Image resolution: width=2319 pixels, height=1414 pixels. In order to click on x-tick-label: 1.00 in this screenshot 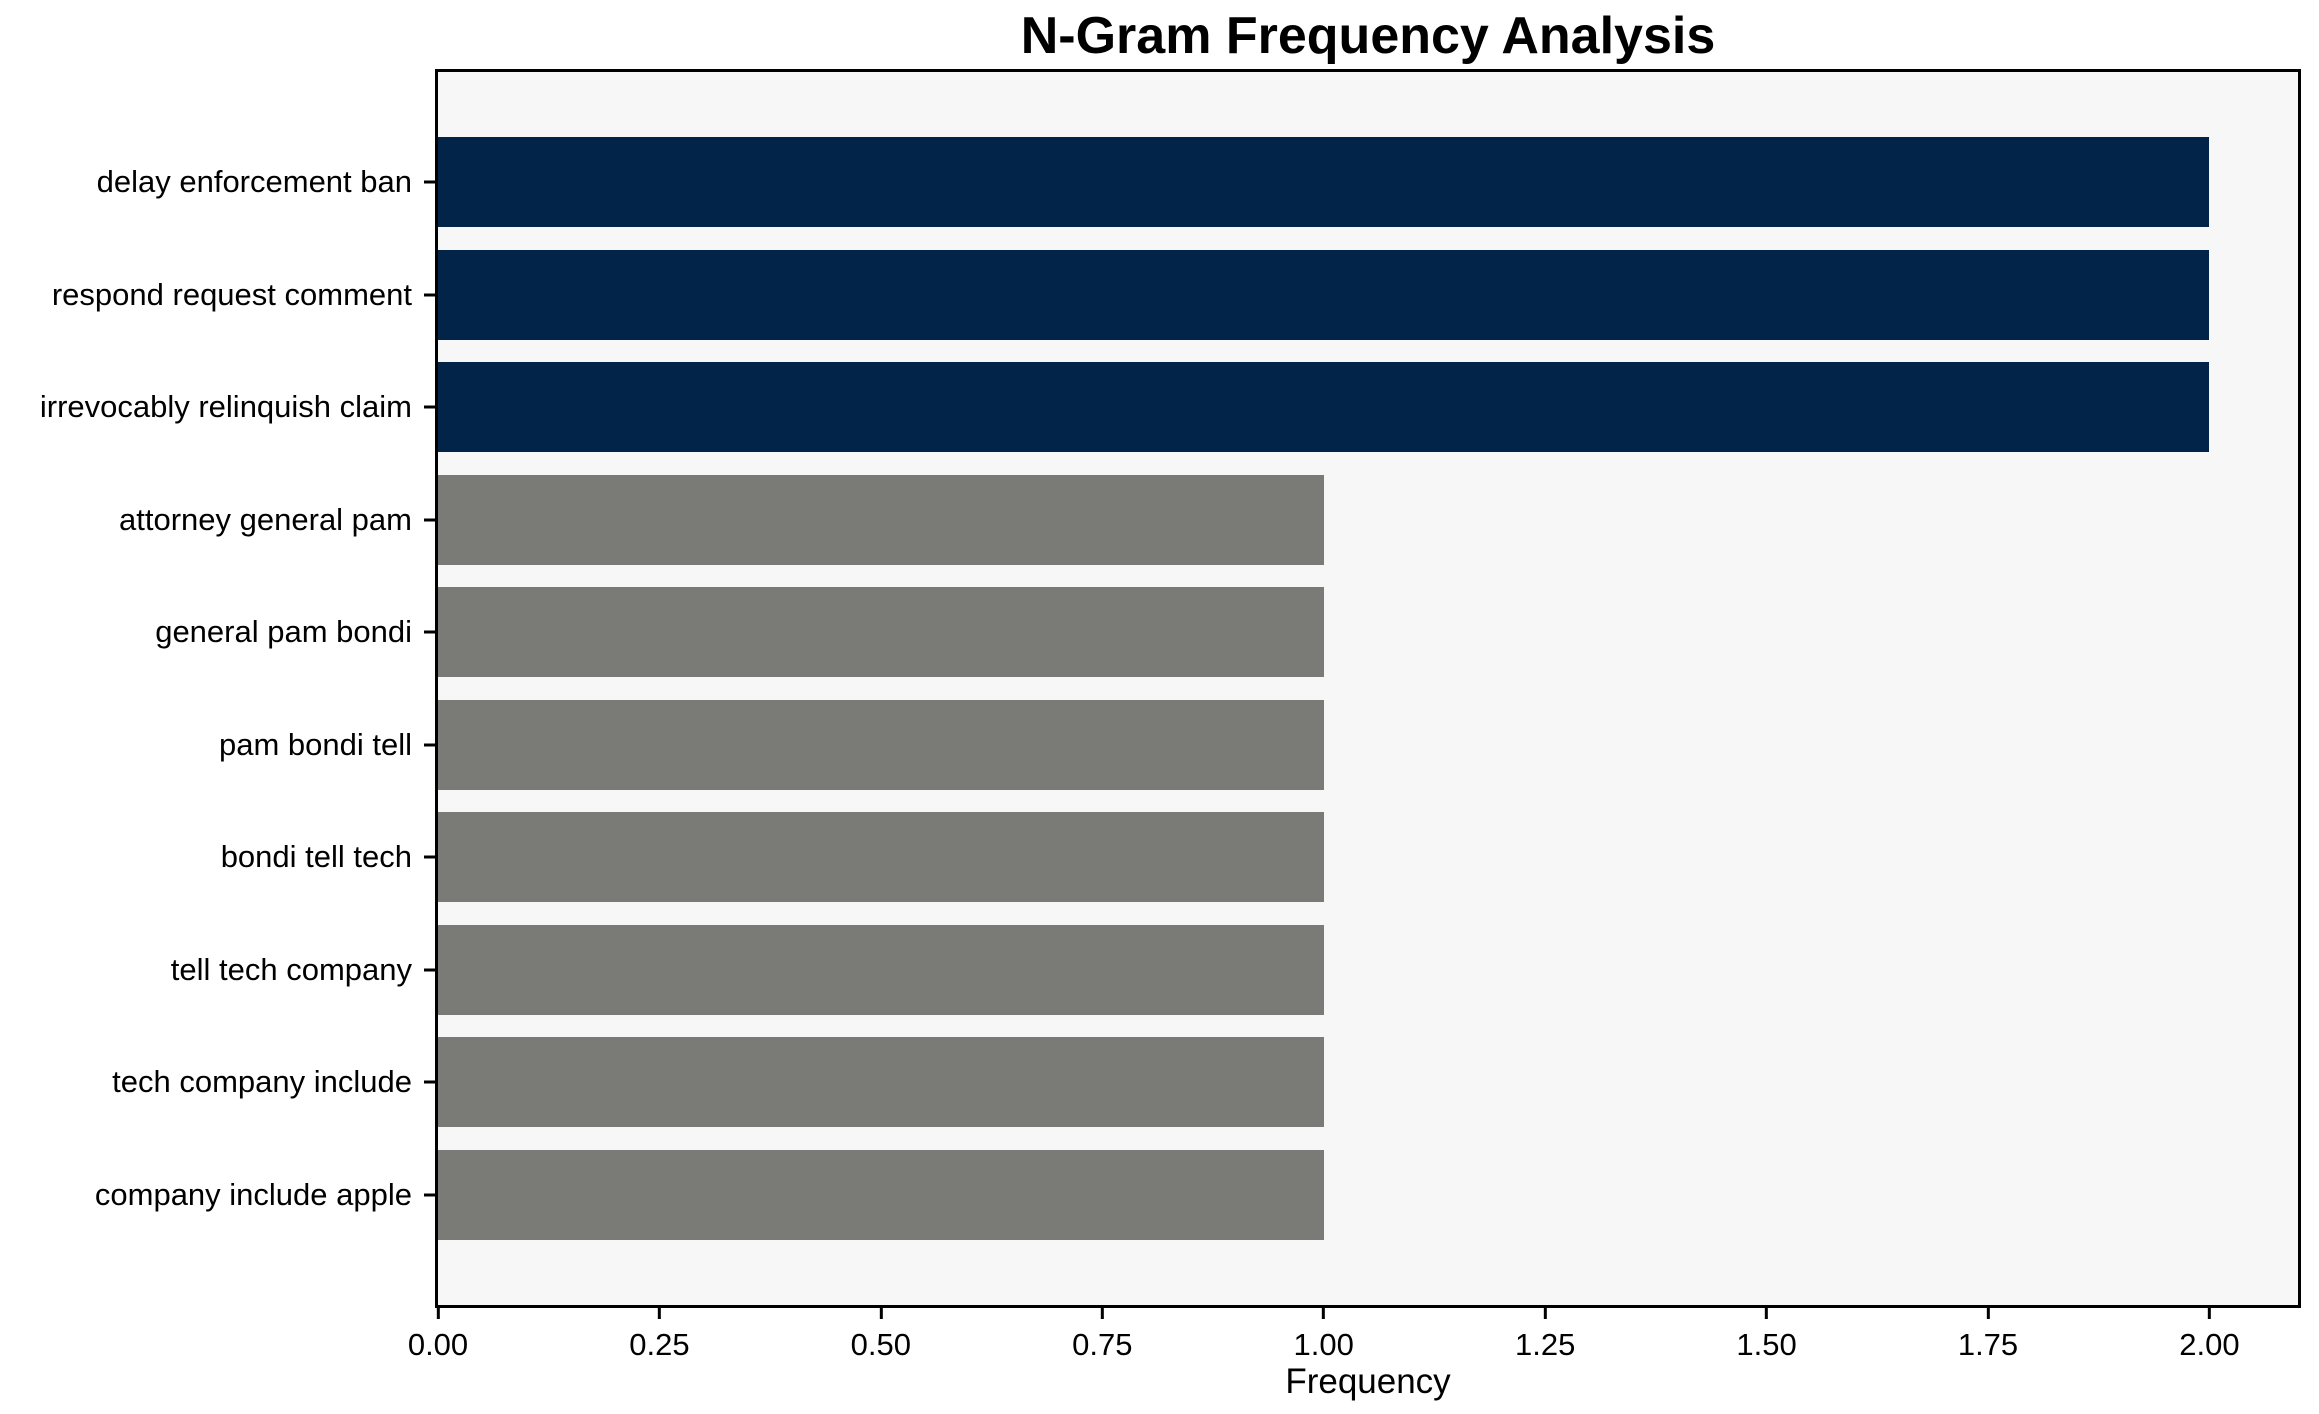, I will do `click(1323, 1344)`.